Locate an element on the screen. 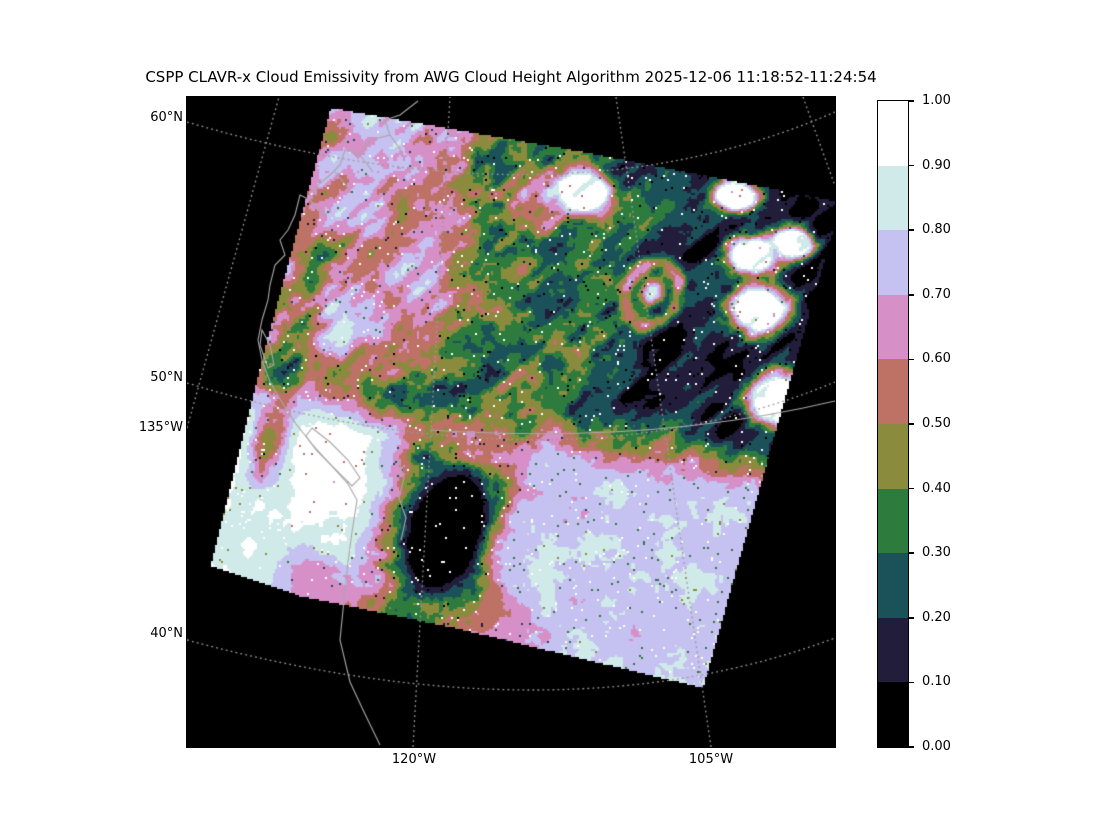  colorbar-tick-label: 0.50 is located at coordinates (936, 423).